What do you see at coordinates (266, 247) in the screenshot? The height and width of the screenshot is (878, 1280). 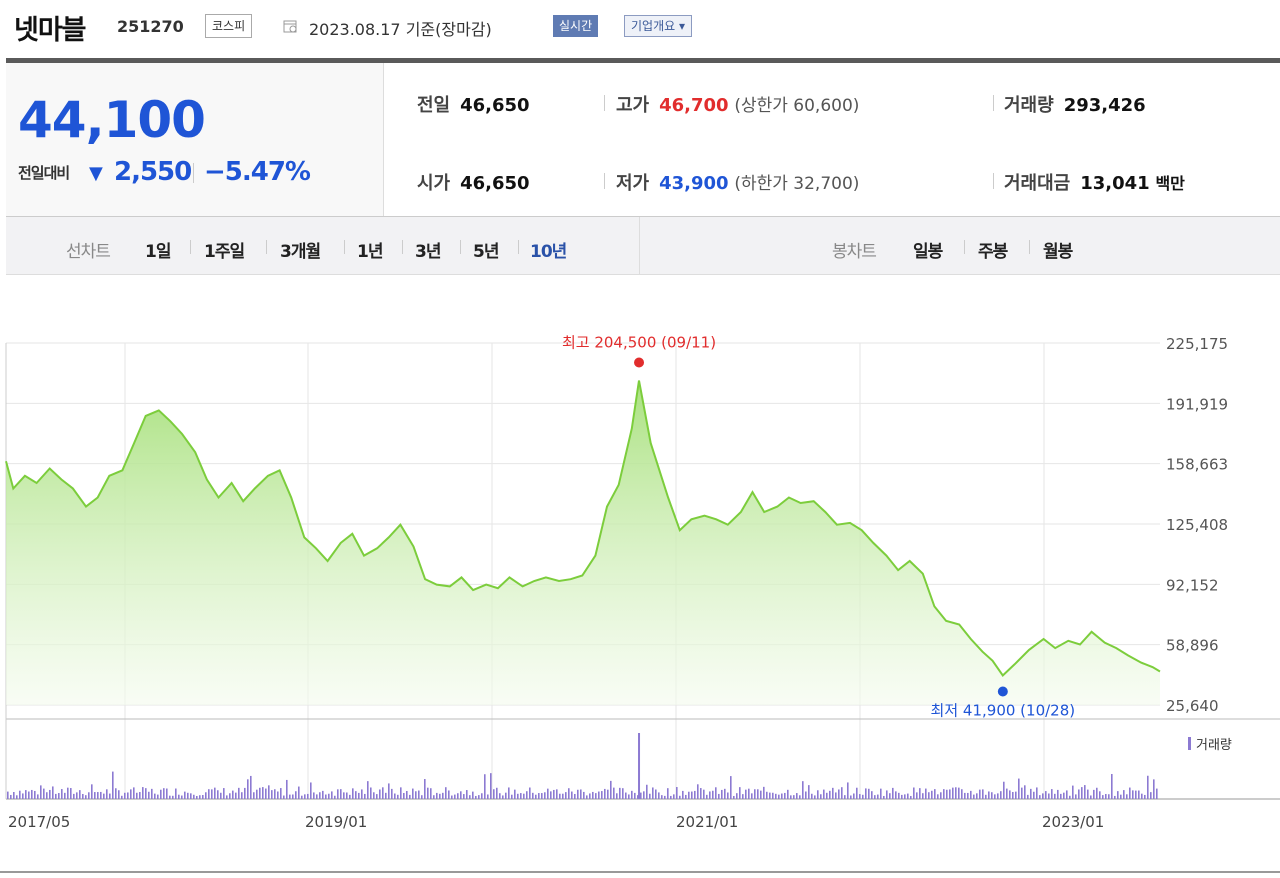 I see `range-separator` at bounding box center [266, 247].